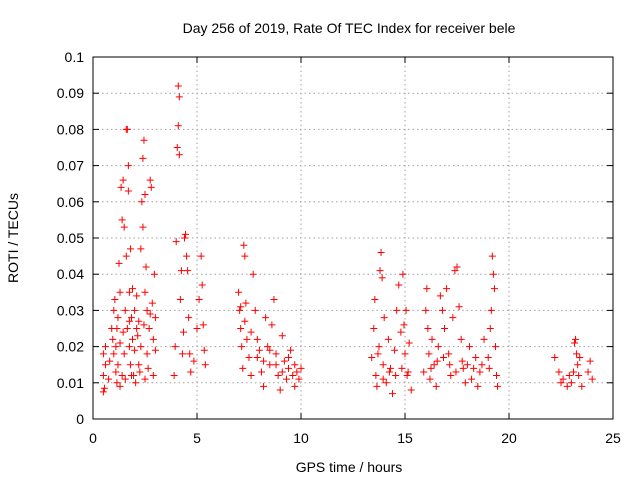 Image resolution: width=640 pixels, height=480 pixels. Describe the element at coordinates (405, 438) in the screenshot. I see `x-tick-label: 15` at that location.